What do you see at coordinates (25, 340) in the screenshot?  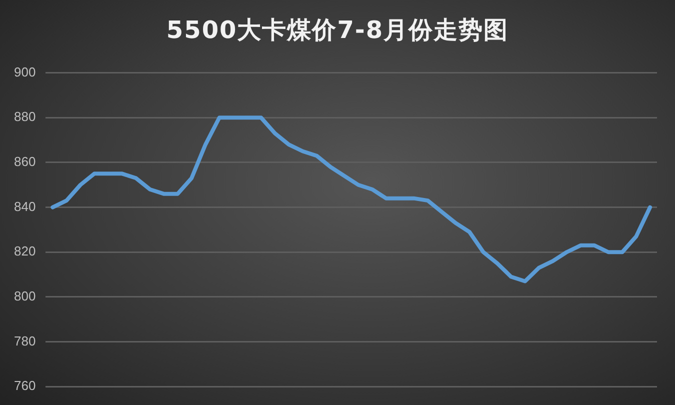 I see `y-tick-label: 780` at bounding box center [25, 340].